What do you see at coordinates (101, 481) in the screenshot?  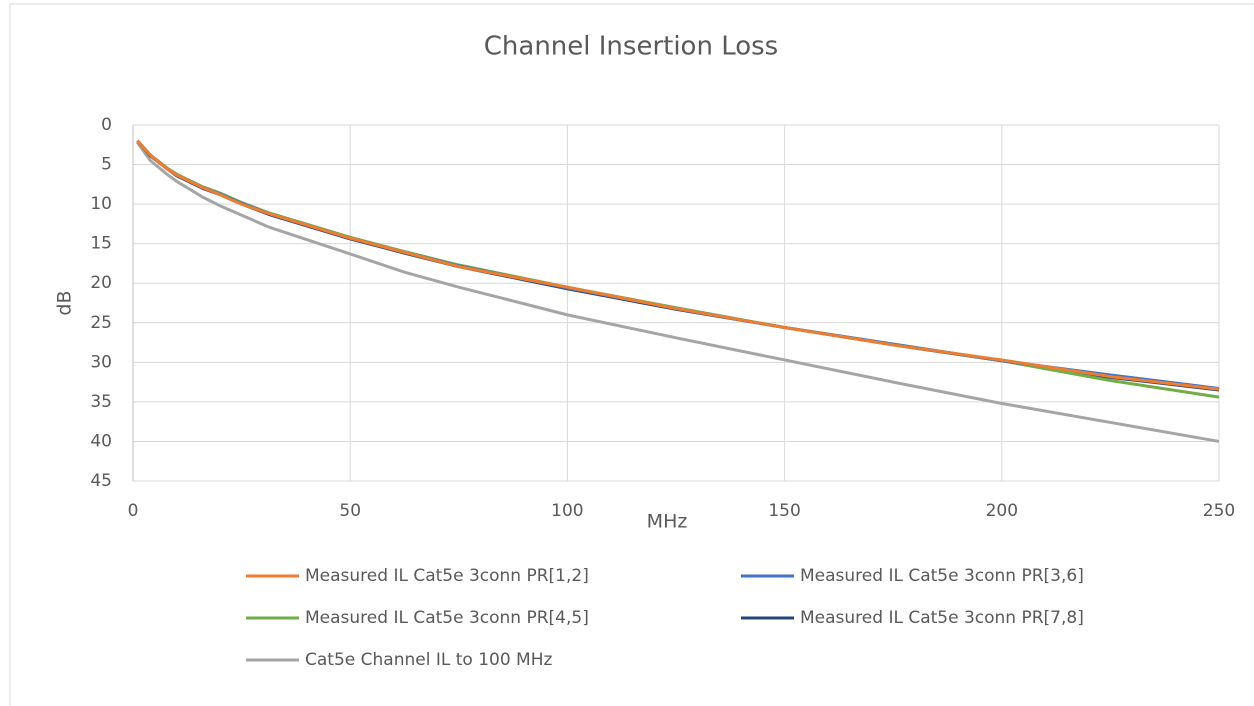 I see `y-tick-label: 45` at bounding box center [101, 481].